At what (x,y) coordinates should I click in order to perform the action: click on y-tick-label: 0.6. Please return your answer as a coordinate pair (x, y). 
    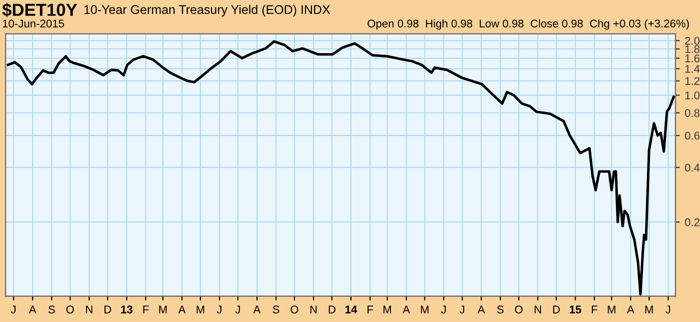
    Looking at the image, I should click on (692, 136).